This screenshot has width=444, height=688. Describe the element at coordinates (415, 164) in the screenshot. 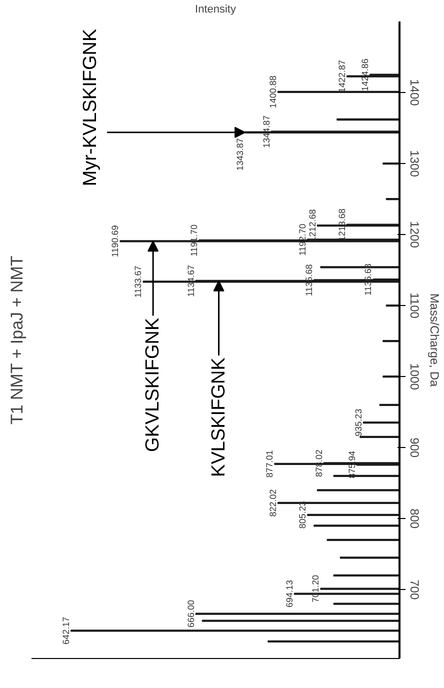

I see `y-tick-label: 1300` at that location.